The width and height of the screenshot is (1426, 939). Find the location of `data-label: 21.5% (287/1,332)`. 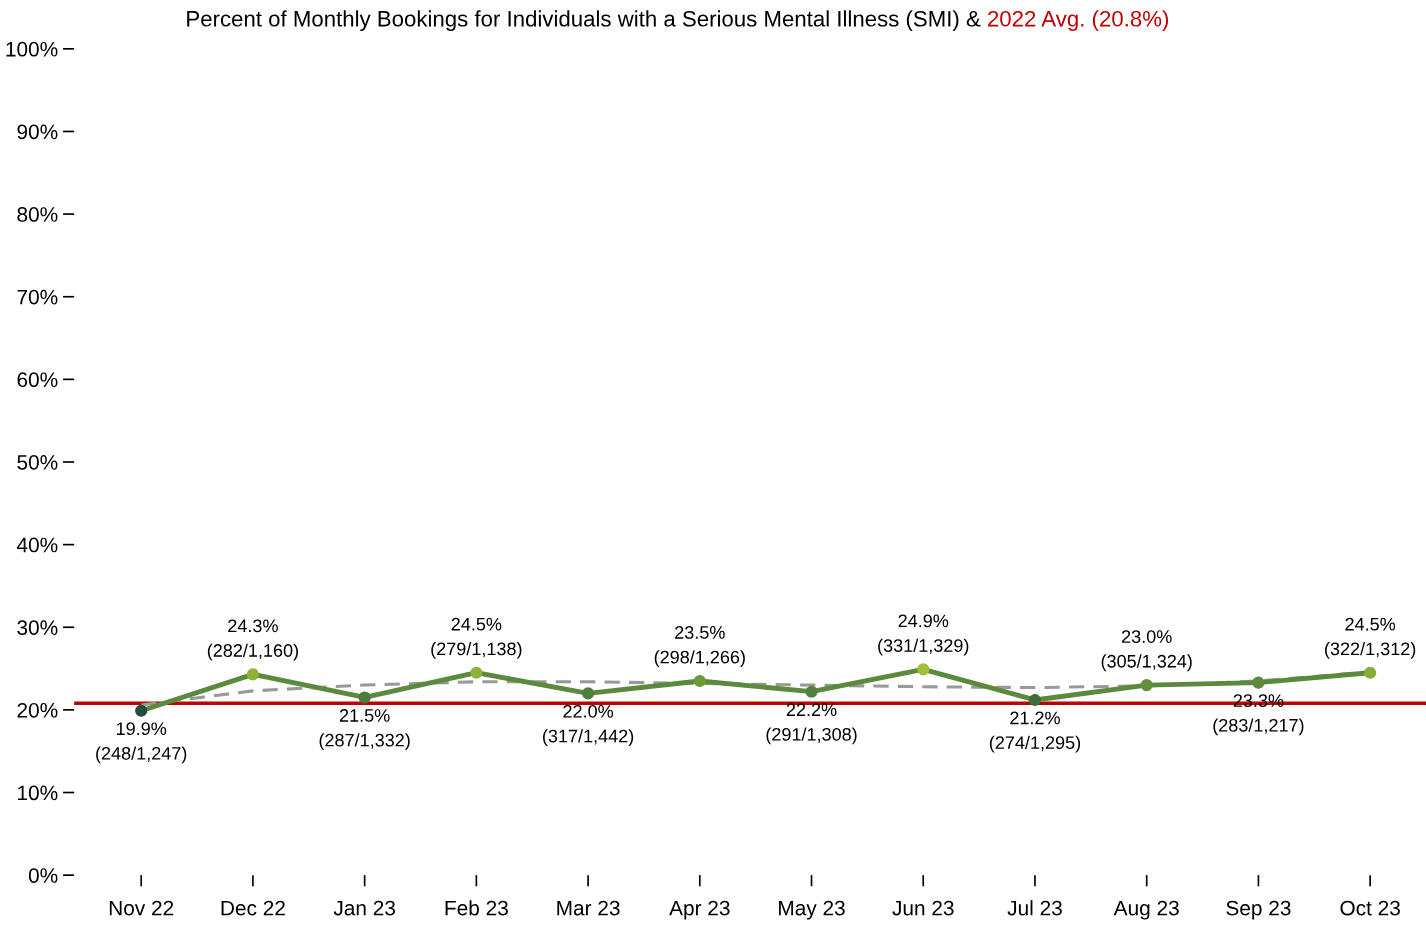

data-label: 21.5% (287/1,332) is located at coordinates (364, 730).